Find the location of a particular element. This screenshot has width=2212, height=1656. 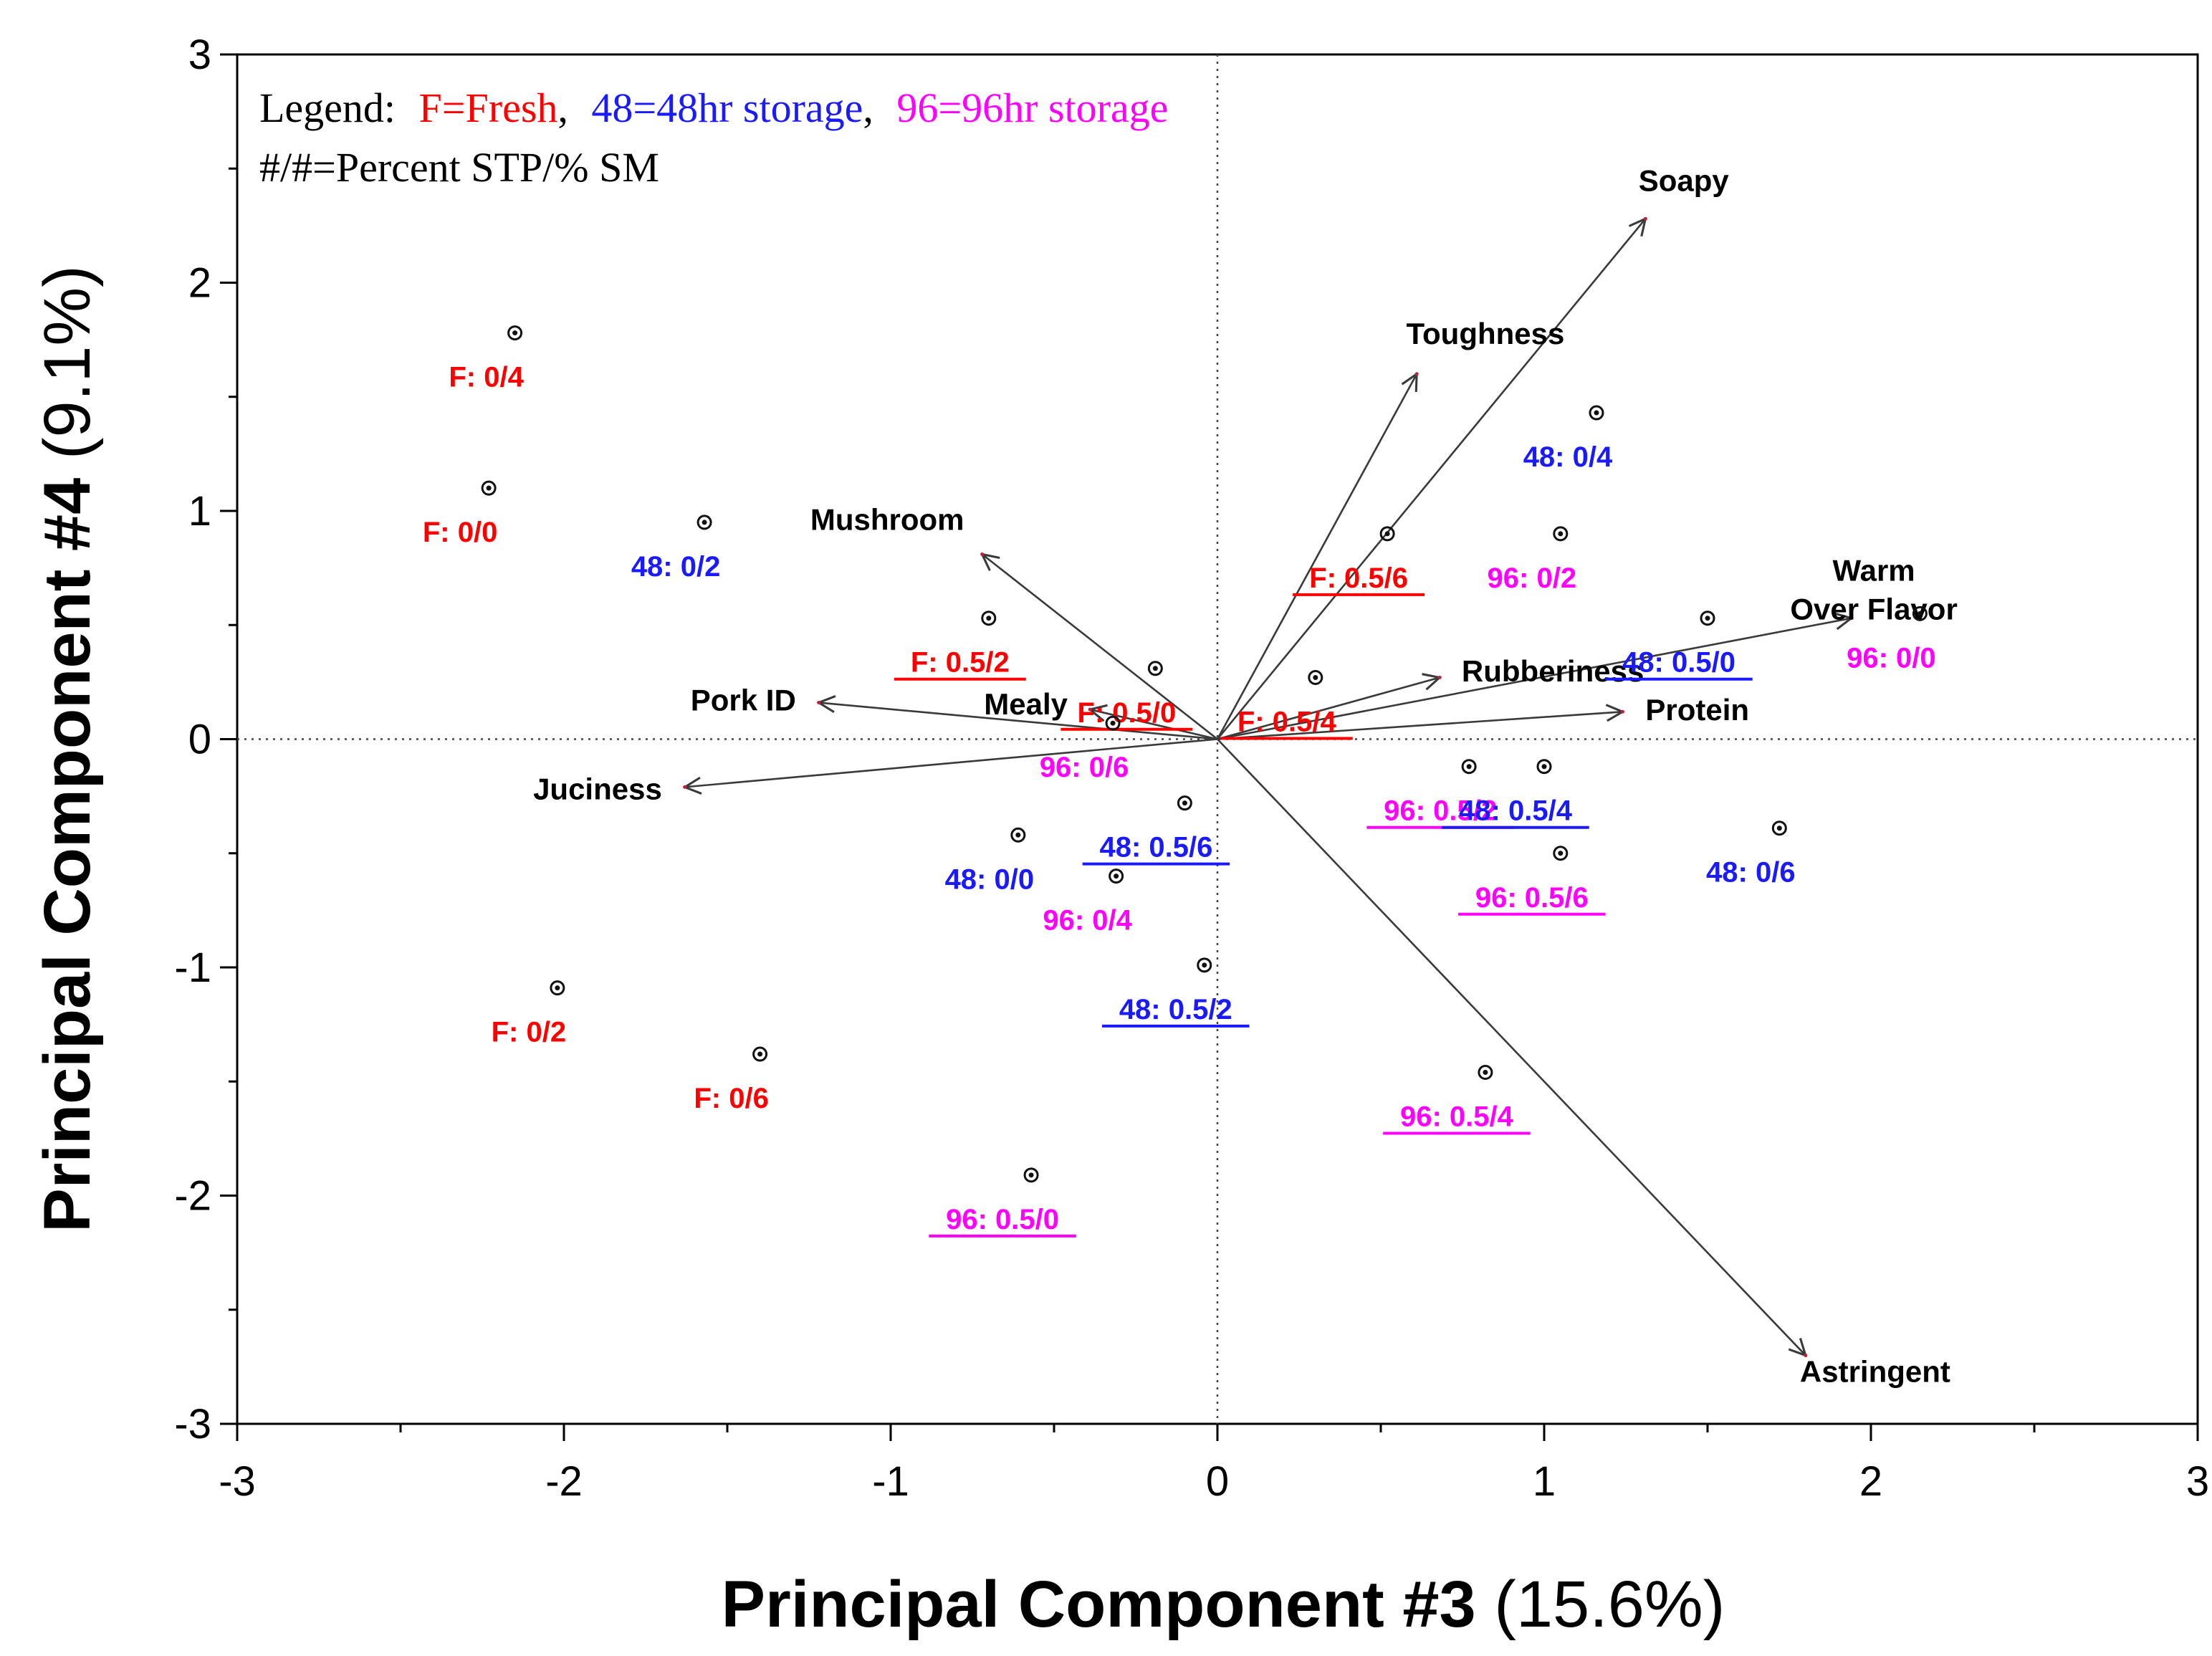

vector-warm-over-flavor: Warm Over Flavor is located at coordinates (1588, 647).